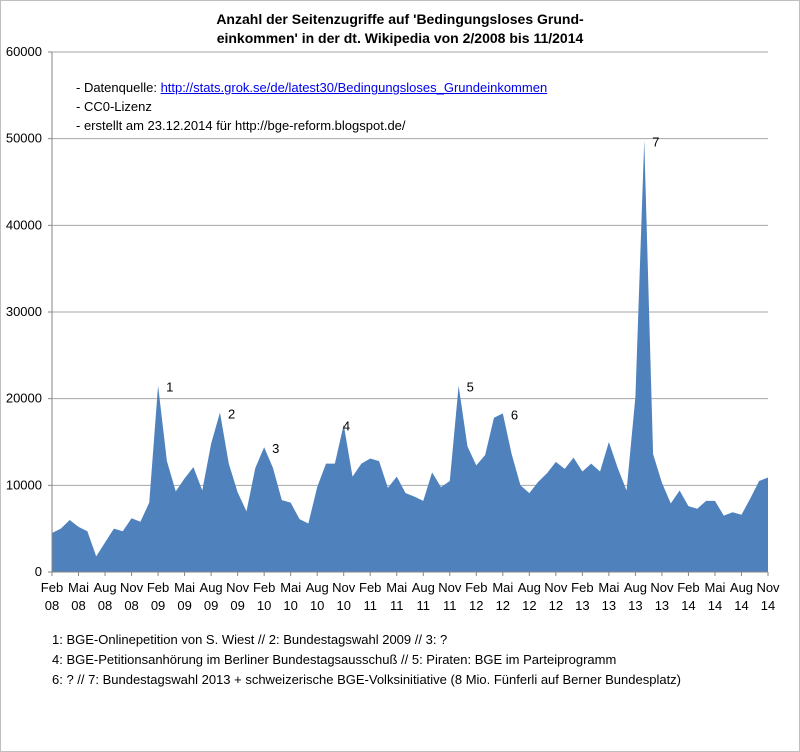 Image resolution: width=800 pixels, height=752 pixels. Describe the element at coordinates (346, 426) in the screenshot. I see `annotation-label: 4` at that location.